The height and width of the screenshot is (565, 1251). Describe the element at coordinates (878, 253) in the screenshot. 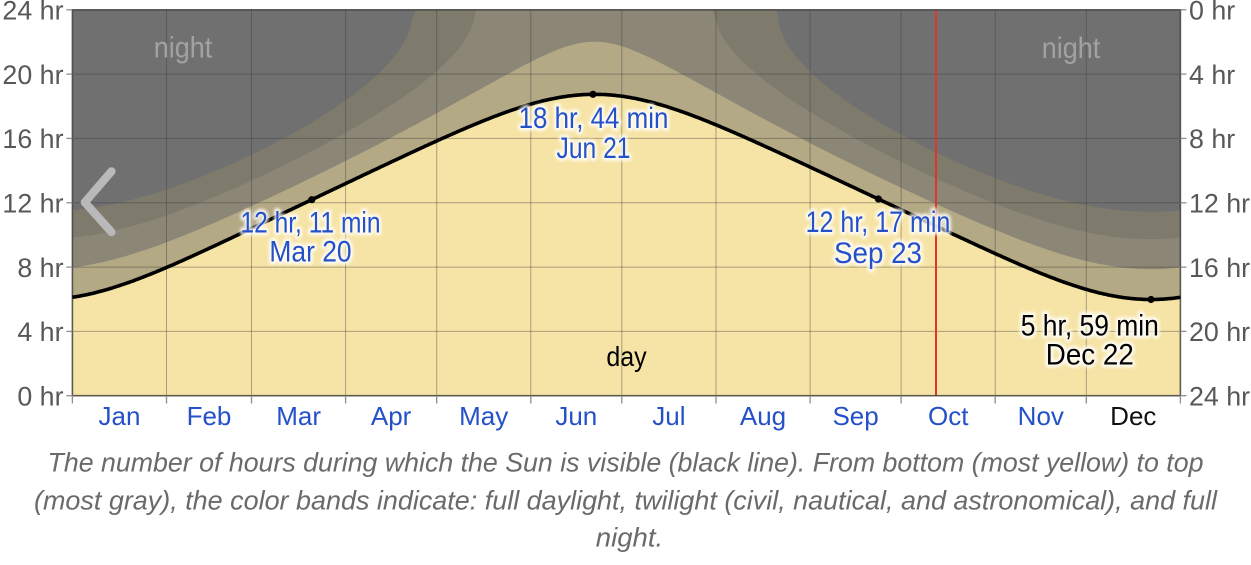

I see `svg-text: Sep 23` at that location.